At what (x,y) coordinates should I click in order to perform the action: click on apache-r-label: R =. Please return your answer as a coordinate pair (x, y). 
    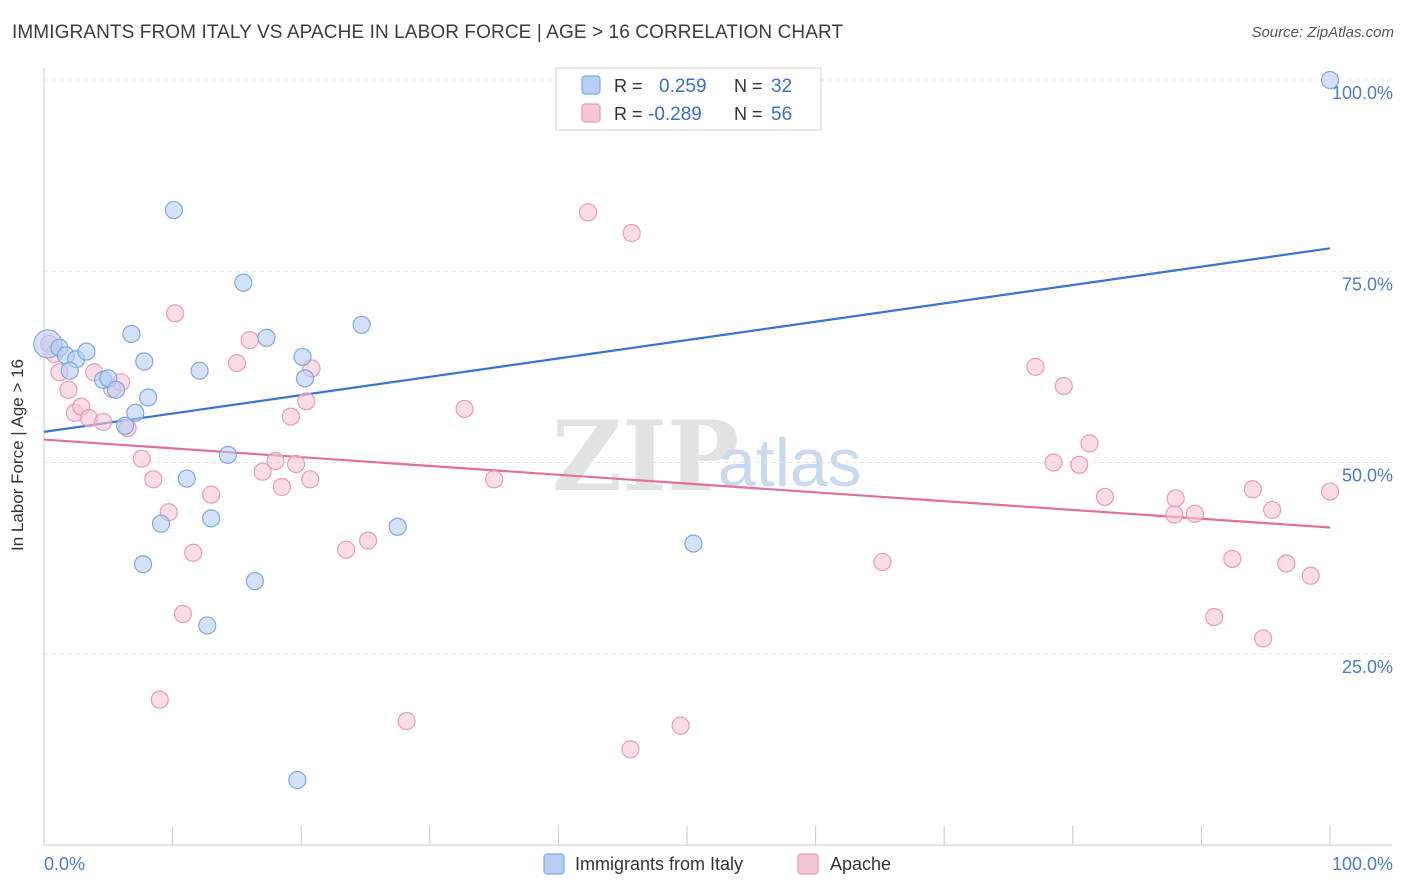
    Looking at the image, I should click on (628, 114).